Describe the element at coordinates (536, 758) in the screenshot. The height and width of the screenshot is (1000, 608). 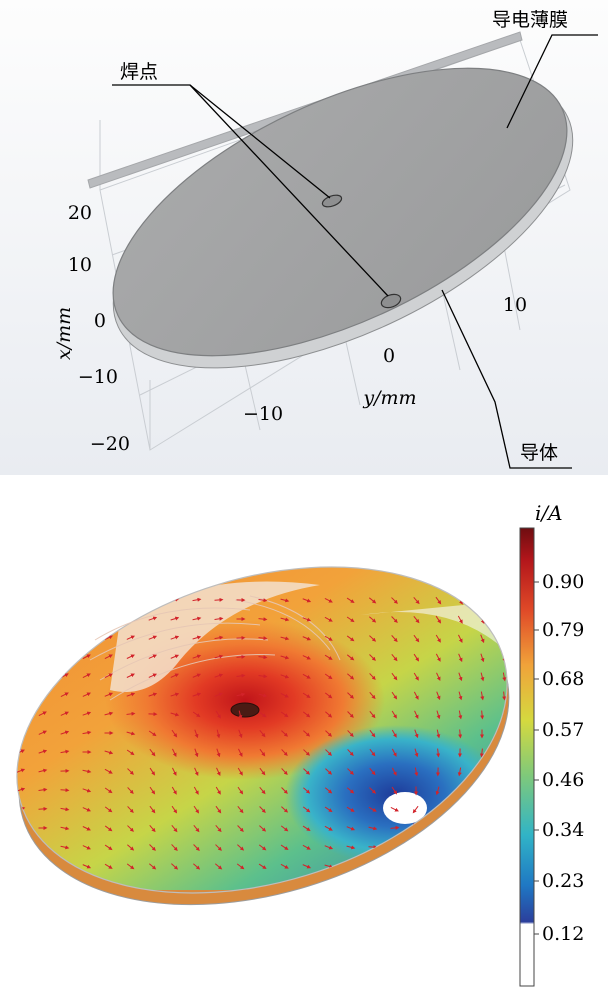
I see `colorbar-tick-marks` at that location.